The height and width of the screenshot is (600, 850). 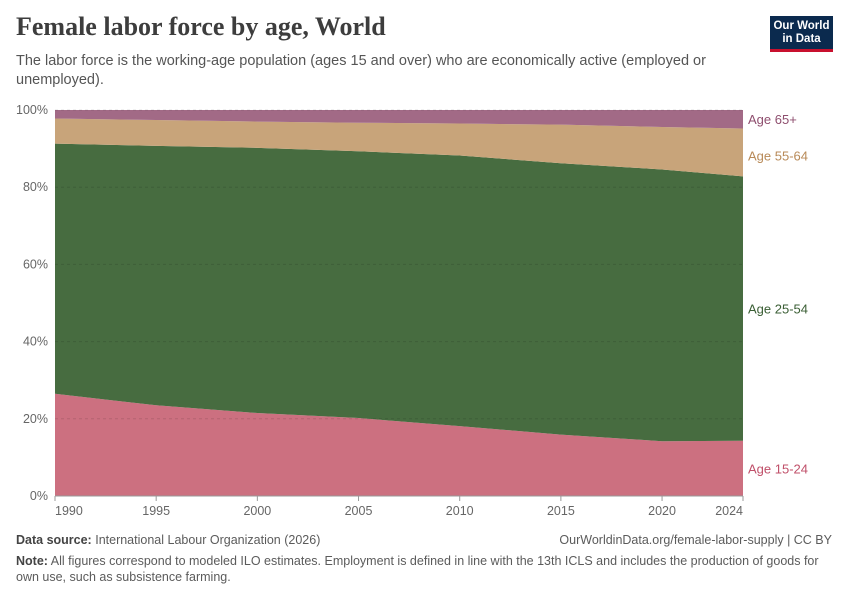 I want to click on note-label: Note:, so click(x=32, y=561).